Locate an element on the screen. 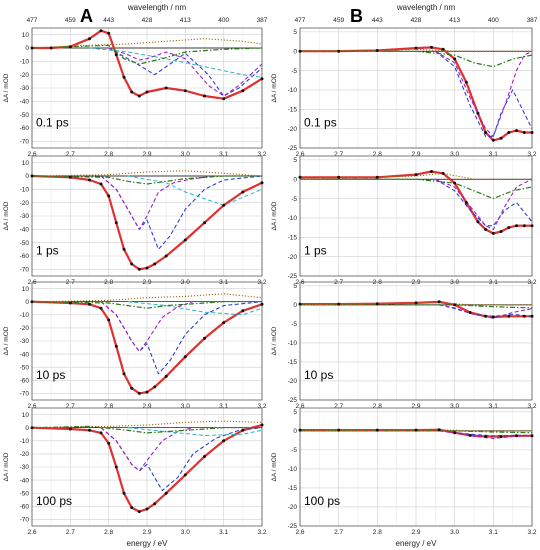 Image resolution: width=540 pixels, height=550 pixels. x-tick-label: 2.7 is located at coordinates (338, 532).